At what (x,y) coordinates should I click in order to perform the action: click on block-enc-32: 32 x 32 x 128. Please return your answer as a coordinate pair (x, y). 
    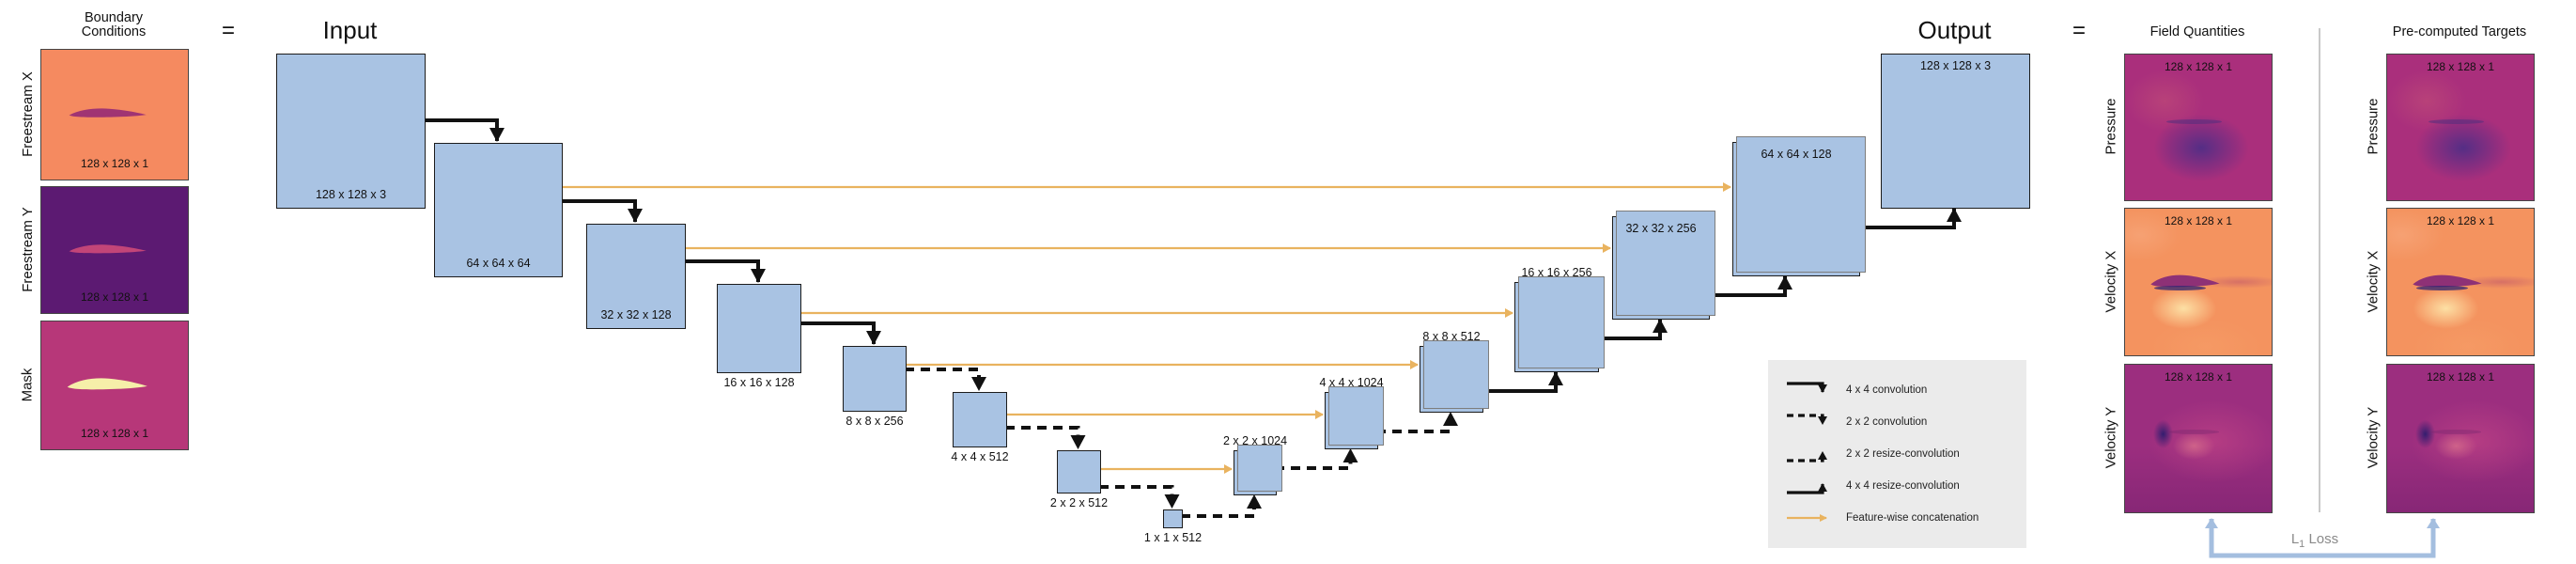
    Looking at the image, I should click on (636, 276).